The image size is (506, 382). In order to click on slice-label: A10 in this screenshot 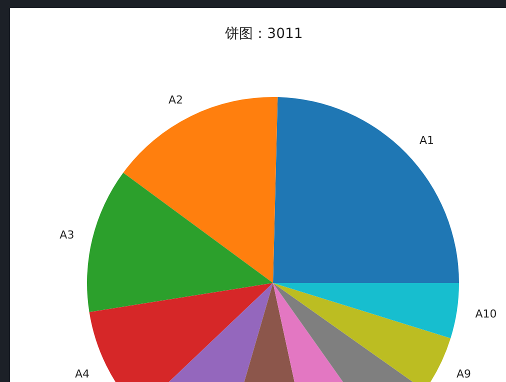, I will do `click(486, 314)`.